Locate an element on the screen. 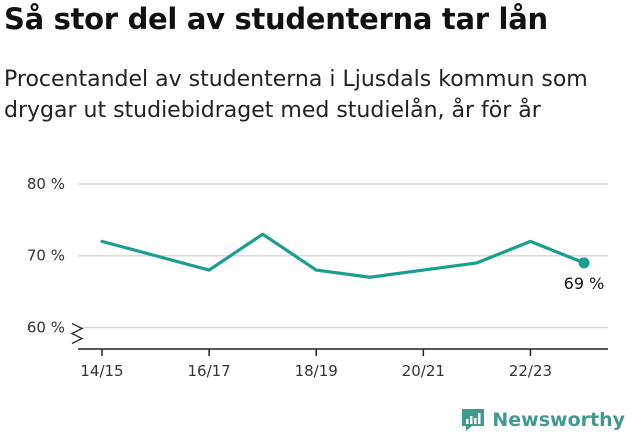 This screenshot has height=439, width=631. axis-break-icon is located at coordinates (77, 333).